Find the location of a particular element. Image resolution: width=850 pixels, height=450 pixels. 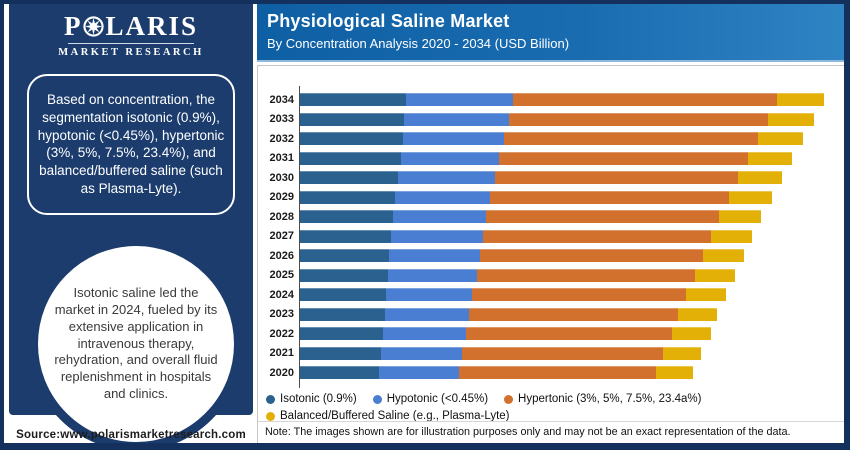

y-axis-line is located at coordinates (299, 237).